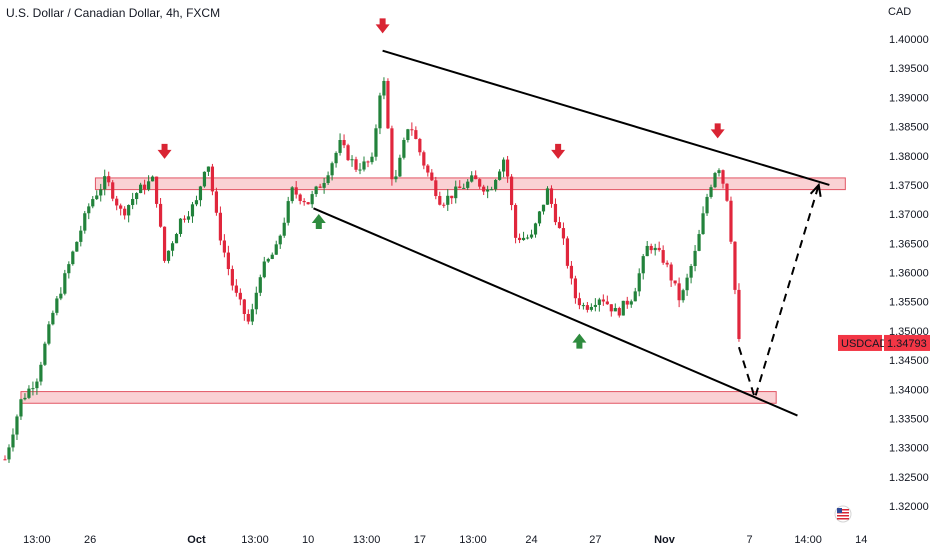 The height and width of the screenshot is (550, 932). What do you see at coordinates (531, 540) in the screenshot?
I see `x-tick-label: 24` at bounding box center [531, 540].